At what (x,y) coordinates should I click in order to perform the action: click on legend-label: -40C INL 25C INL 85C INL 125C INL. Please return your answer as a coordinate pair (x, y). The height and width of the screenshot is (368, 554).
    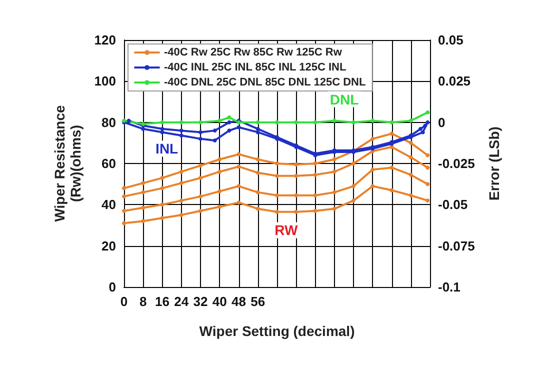
    Looking at the image, I should click on (255, 68).